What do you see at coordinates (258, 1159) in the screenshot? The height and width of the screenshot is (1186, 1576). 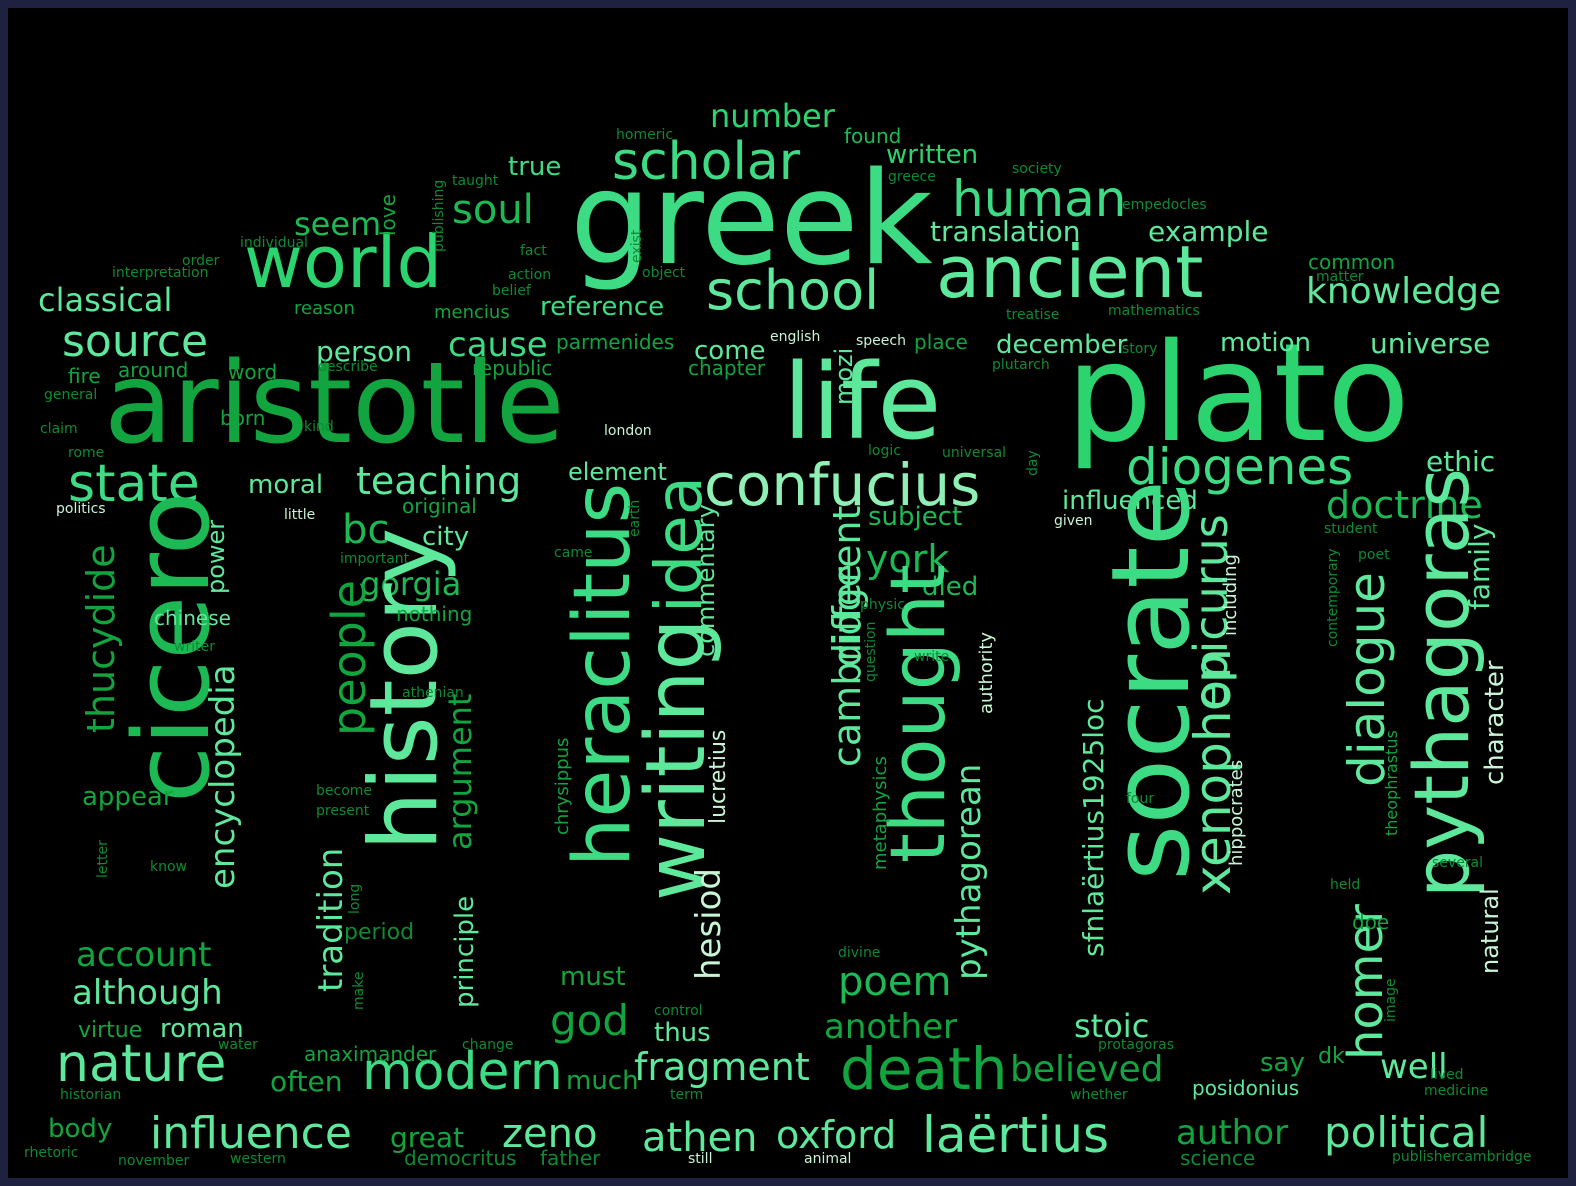 I see `word-western: western` at bounding box center [258, 1159].